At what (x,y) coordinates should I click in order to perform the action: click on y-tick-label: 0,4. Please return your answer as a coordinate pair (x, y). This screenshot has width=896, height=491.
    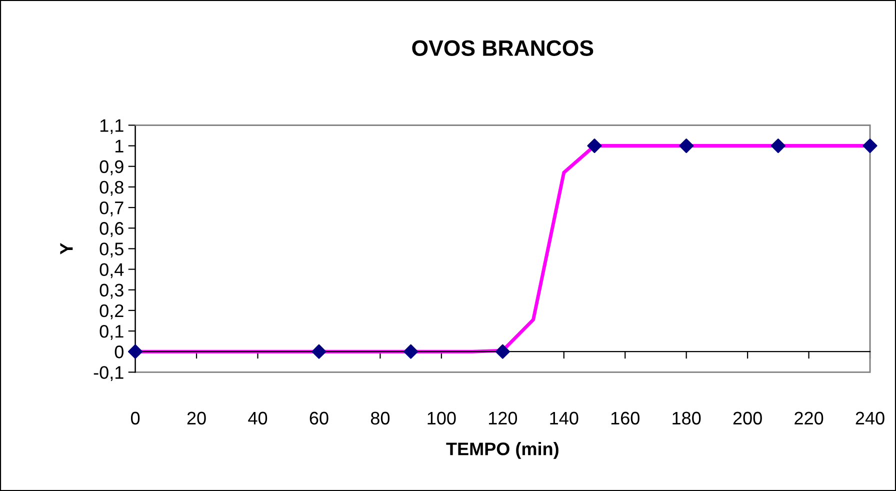
    Looking at the image, I should click on (112, 270).